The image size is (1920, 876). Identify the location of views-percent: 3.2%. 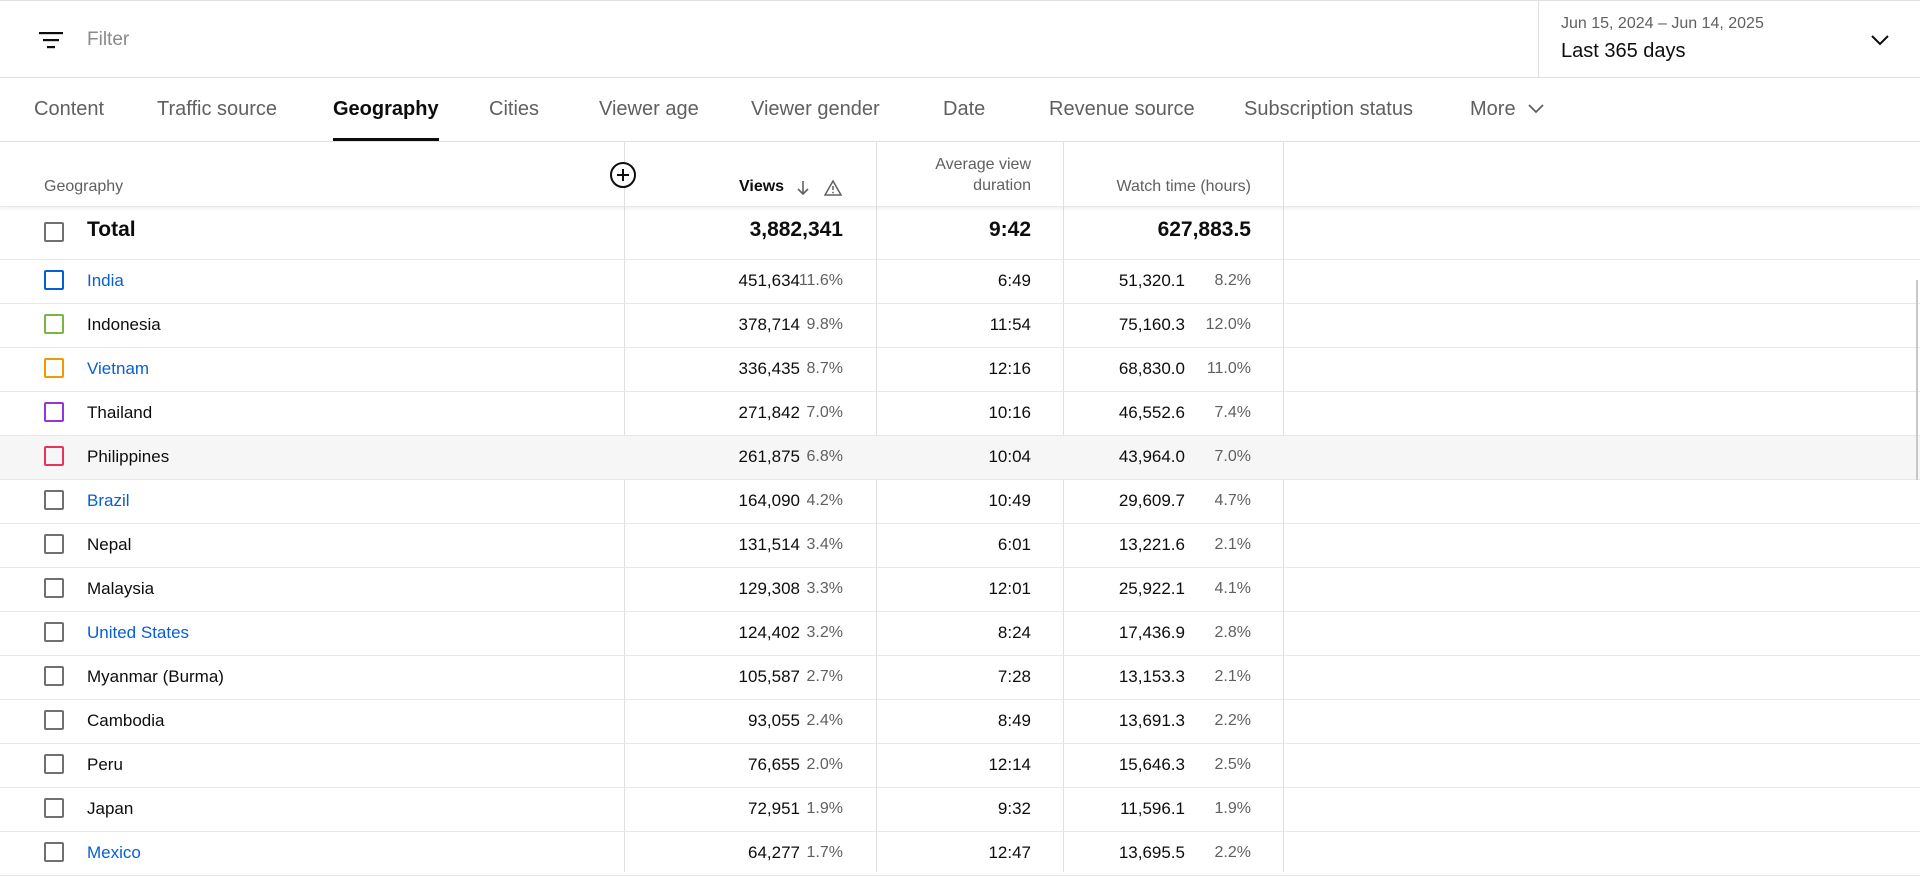
(824, 632).